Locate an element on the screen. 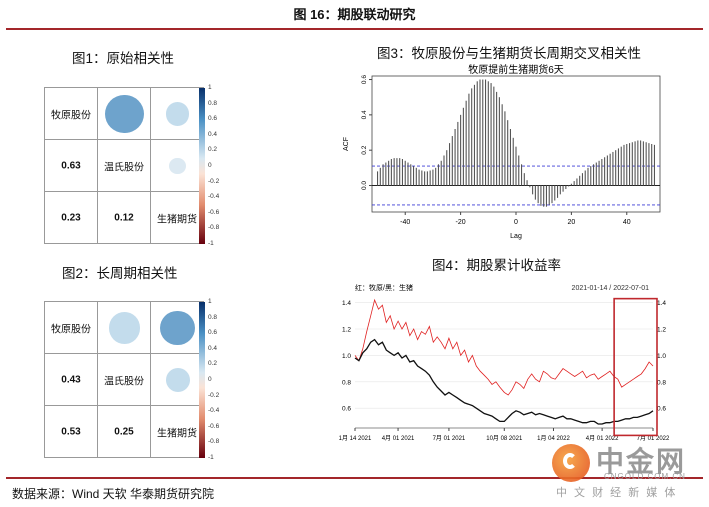 This screenshot has width=709, height=507. x-tick-label: 4月 01 2022 is located at coordinates (602, 438).